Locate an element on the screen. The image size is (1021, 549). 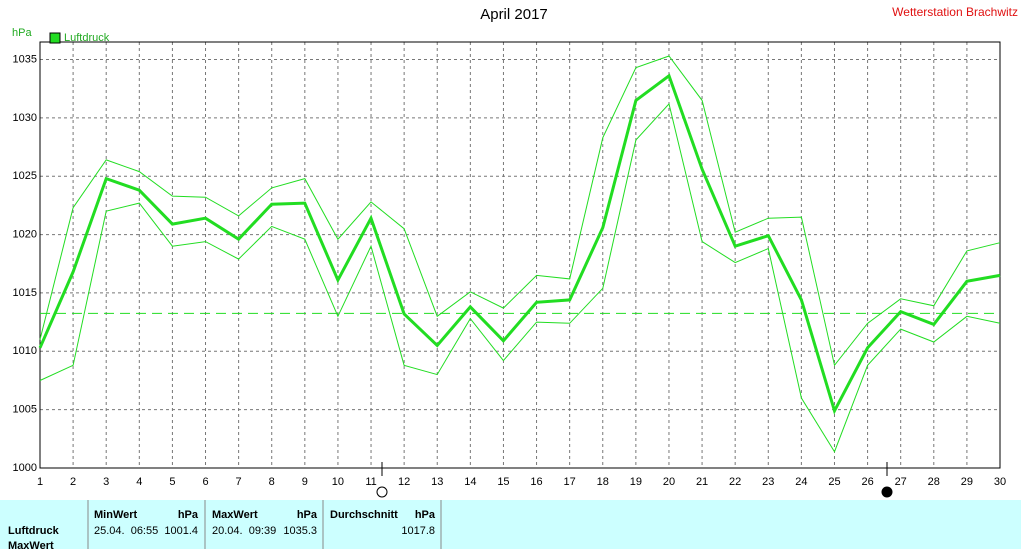
x-tick-label: 21 is located at coordinates (702, 482).